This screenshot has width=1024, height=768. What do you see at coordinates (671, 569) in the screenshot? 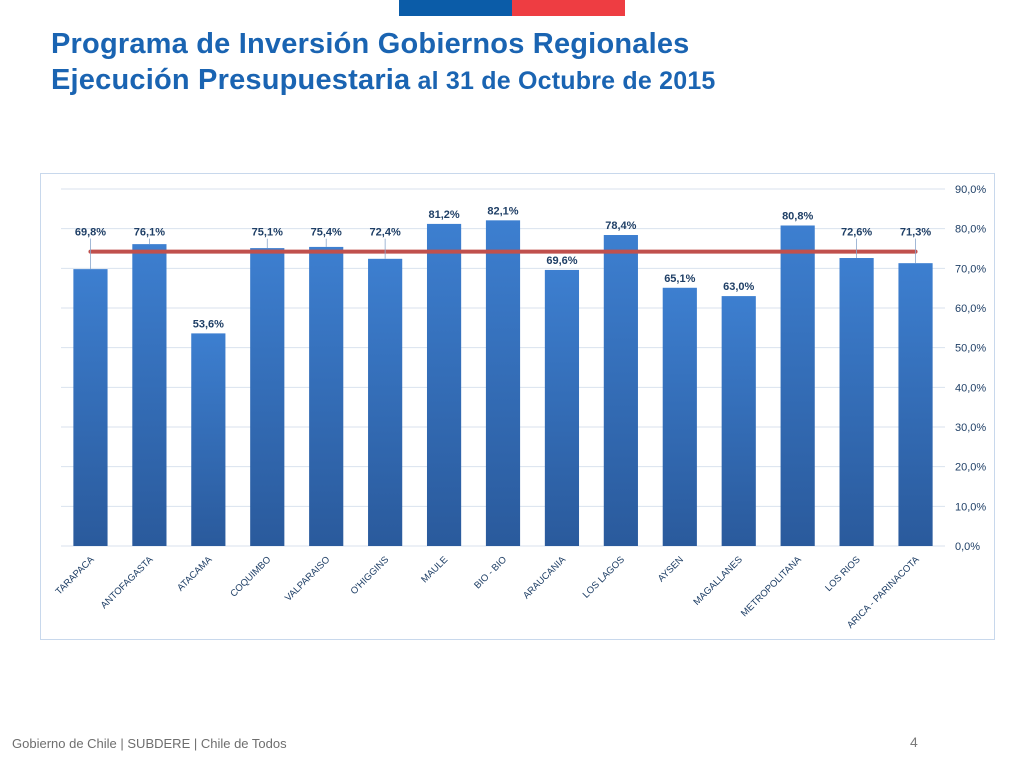
I see `category-label: AYSEN` at bounding box center [671, 569].